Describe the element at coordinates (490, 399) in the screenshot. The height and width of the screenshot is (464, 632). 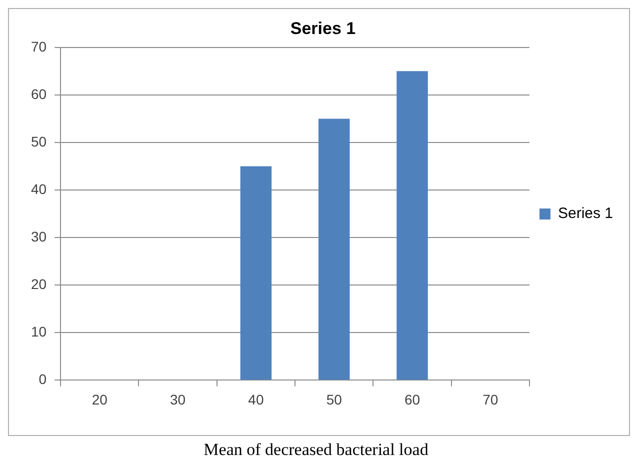
I see `x-tick-label: 70` at that location.